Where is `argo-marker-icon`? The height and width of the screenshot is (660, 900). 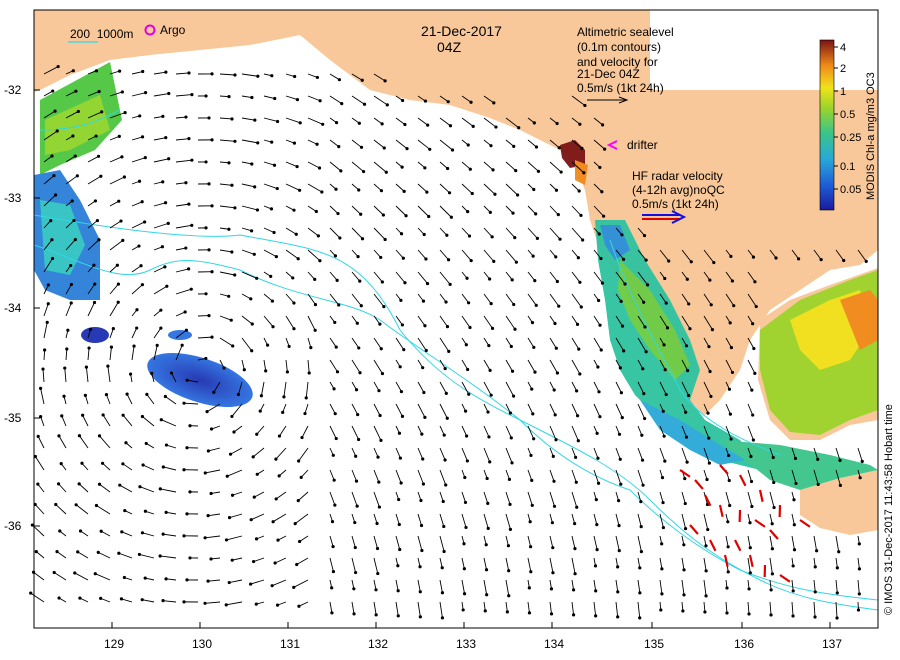
argo-marker-icon is located at coordinates (150, 30).